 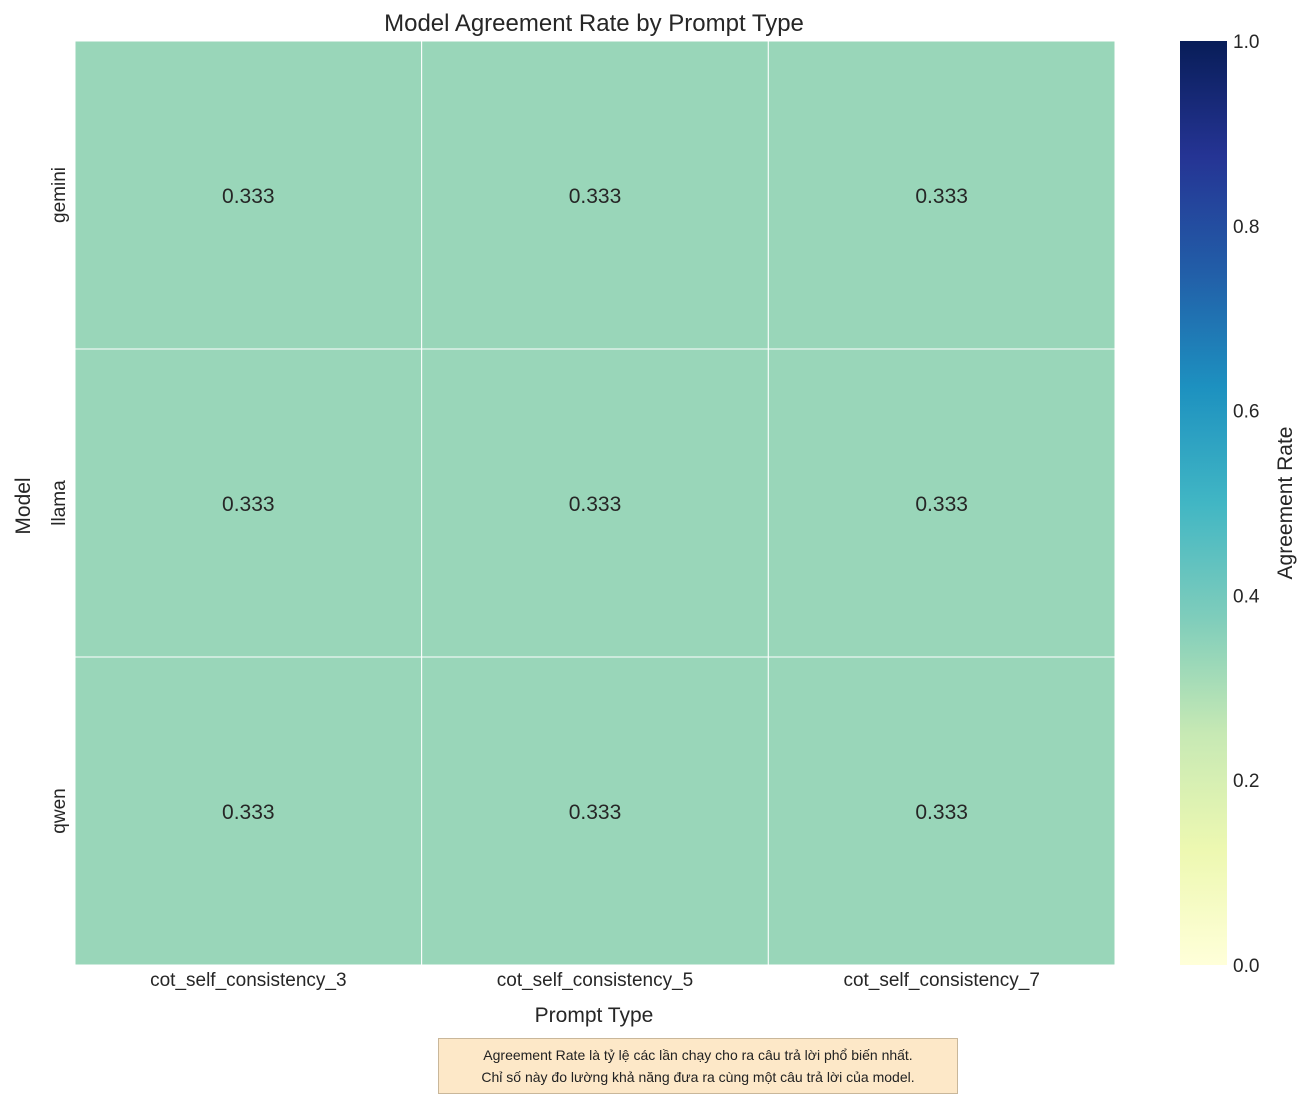 I want to click on colorbar-tick-labels: 0.0 0.2 0.4 0.6 0.8 1.0, so click(x=1246, y=504).